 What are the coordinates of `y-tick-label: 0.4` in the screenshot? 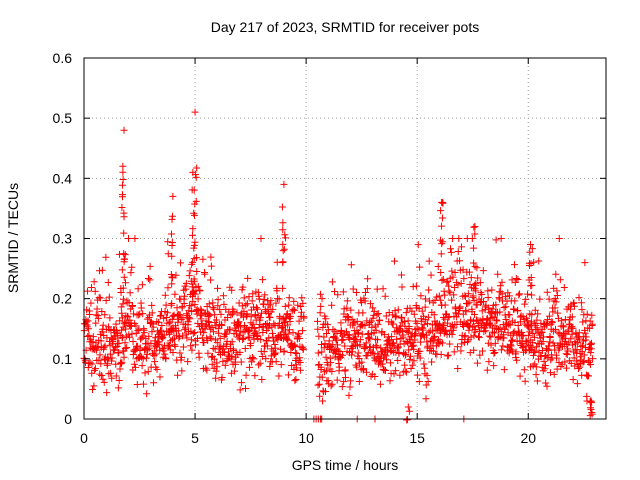 It's located at (63, 178).